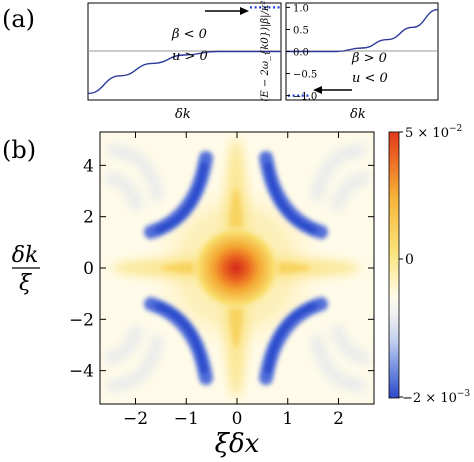 Image resolution: width=474 pixels, height=462 pixels. What do you see at coordinates (184, 72) in the screenshot?
I see `panel-a-left-curve` at bounding box center [184, 72].